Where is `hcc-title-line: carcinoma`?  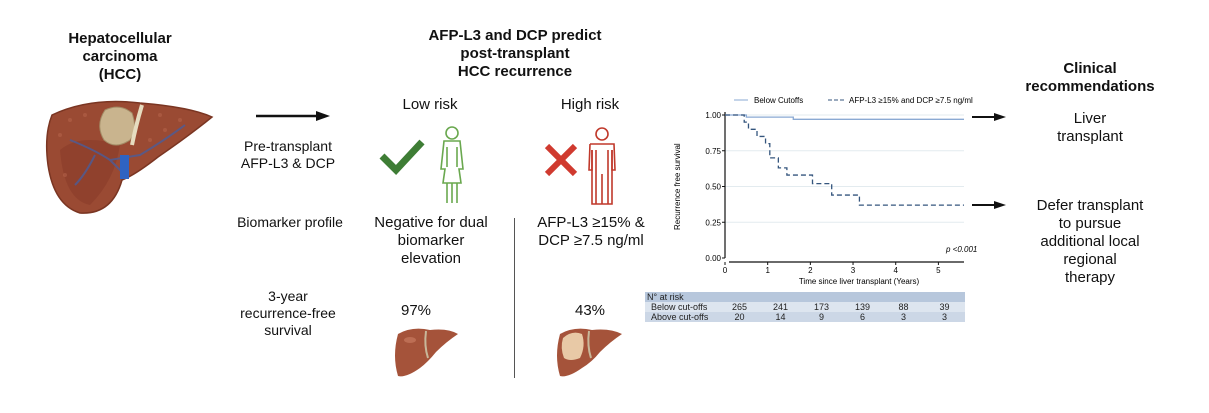 hcc-title-line: carcinoma is located at coordinates (120, 56).